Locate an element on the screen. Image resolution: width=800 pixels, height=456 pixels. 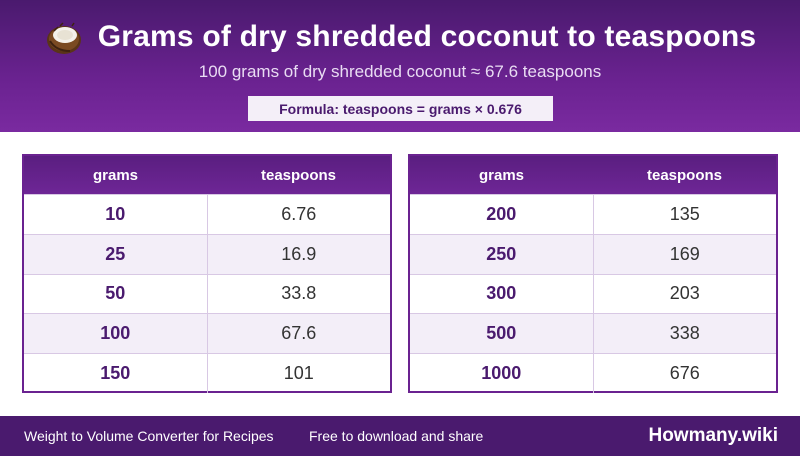
teaspoons-cell: 135 is located at coordinates (684, 213).